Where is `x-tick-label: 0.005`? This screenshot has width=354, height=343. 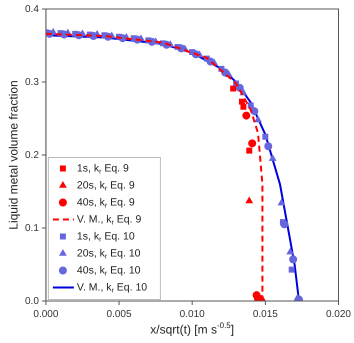
x-tick-label: 0.005 is located at coordinates (119, 314).